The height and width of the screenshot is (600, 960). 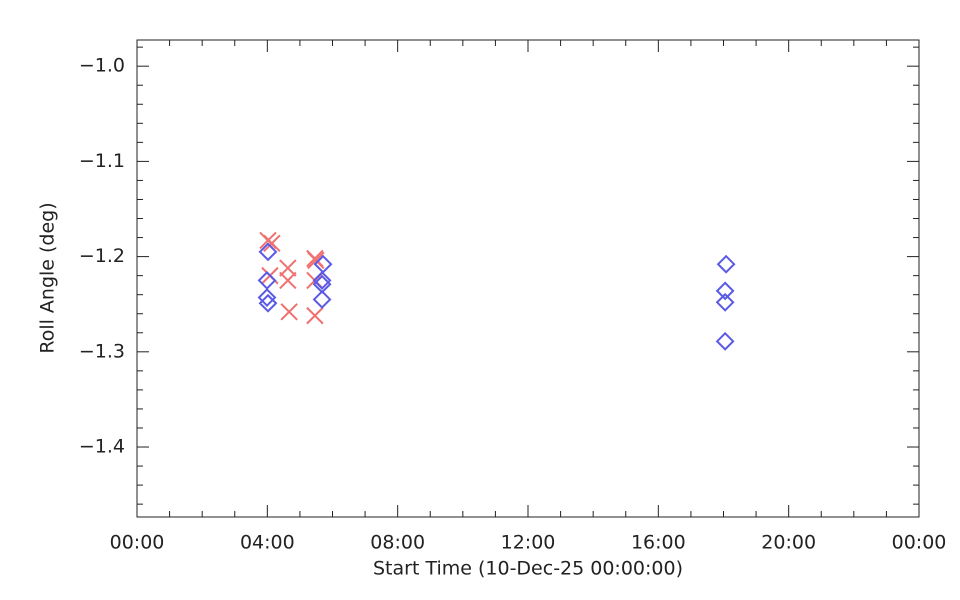 I want to click on x-tick-label: 16:00, so click(x=658, y=543).